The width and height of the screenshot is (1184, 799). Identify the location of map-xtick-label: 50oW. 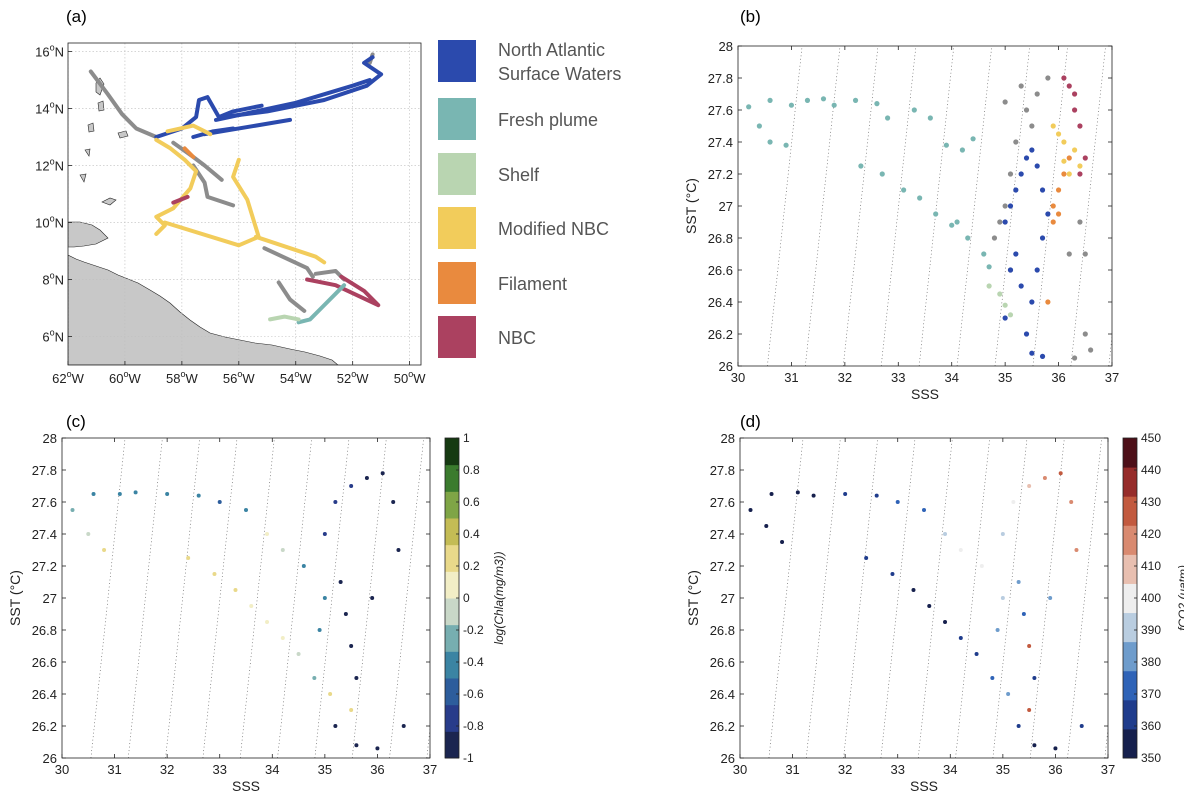
(410, 377).